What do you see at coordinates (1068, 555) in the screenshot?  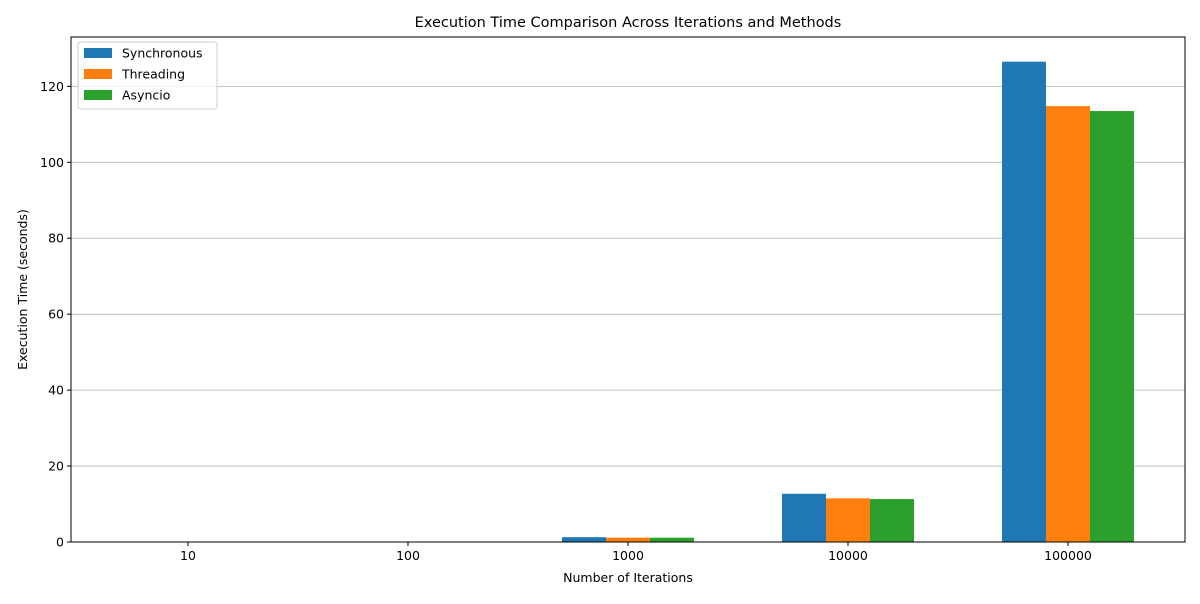 I see `x-tick-label: 100000` at bounding box center [1068, 555].